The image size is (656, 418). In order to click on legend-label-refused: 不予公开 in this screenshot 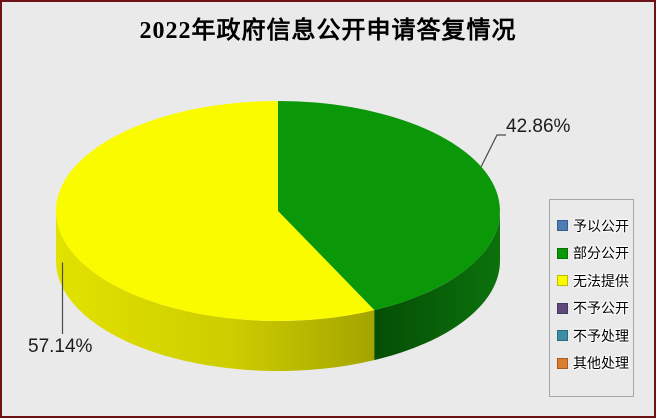, I will do `click(601, 310)`.